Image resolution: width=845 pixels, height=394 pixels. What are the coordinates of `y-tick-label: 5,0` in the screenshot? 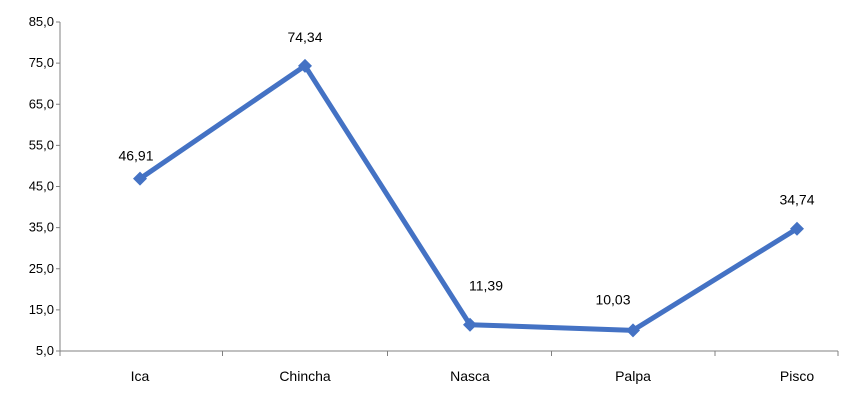 It's located at (45, 350).